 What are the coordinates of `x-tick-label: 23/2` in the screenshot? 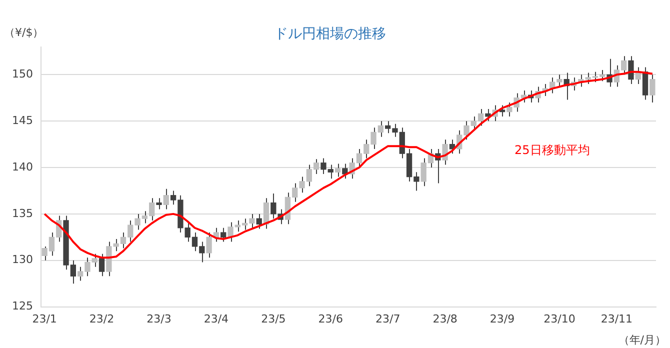 It's located at (101, 319).